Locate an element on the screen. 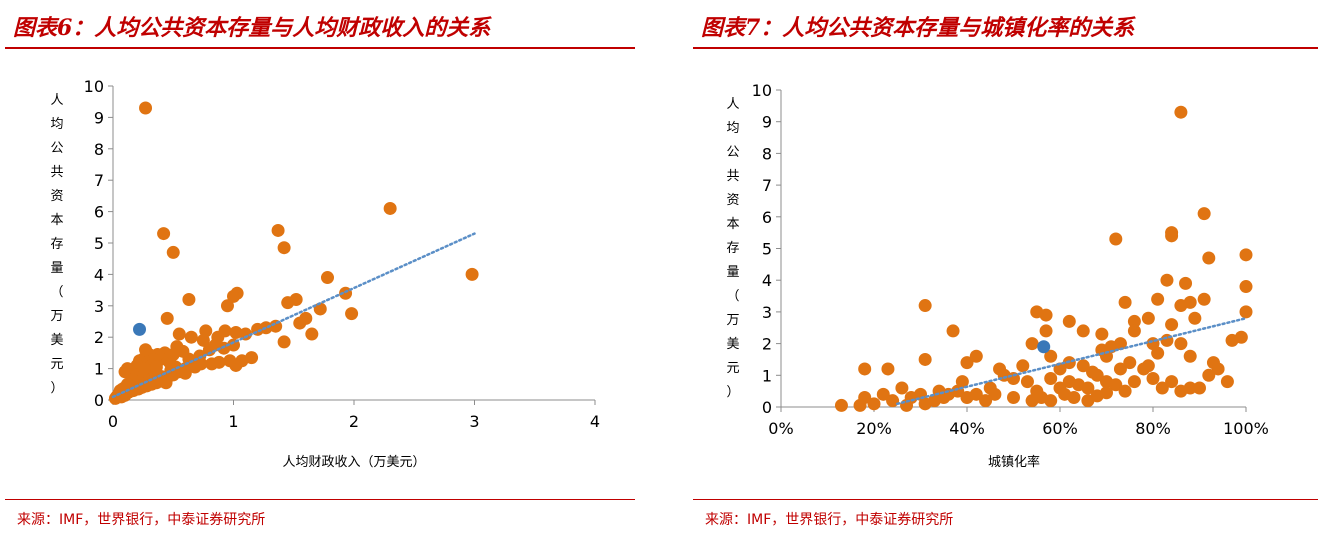  y-axis-title: 人均公共资本存量（万美元） is located at coordinates (56, 244).